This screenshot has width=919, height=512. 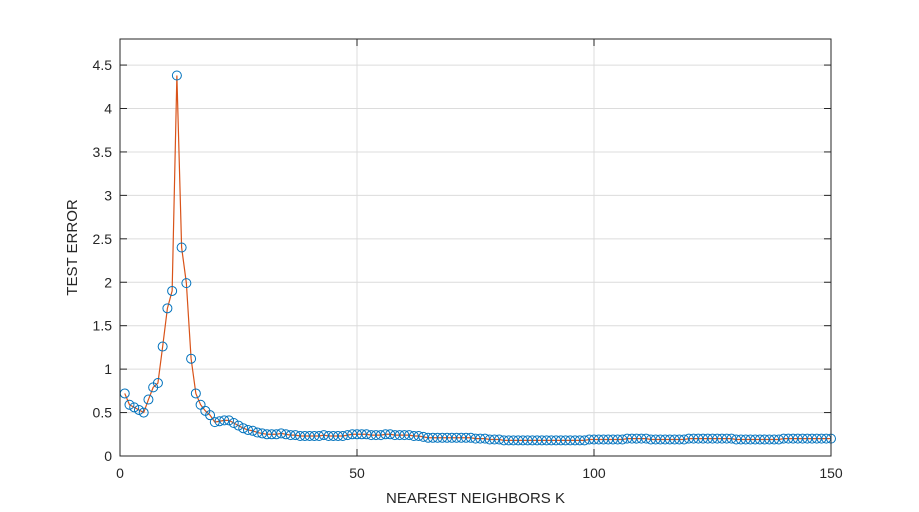 What do you see at coordinates (108, 456) in the screenshot?
I see `y-tick-label: 0` at bounding box center [108, 456].